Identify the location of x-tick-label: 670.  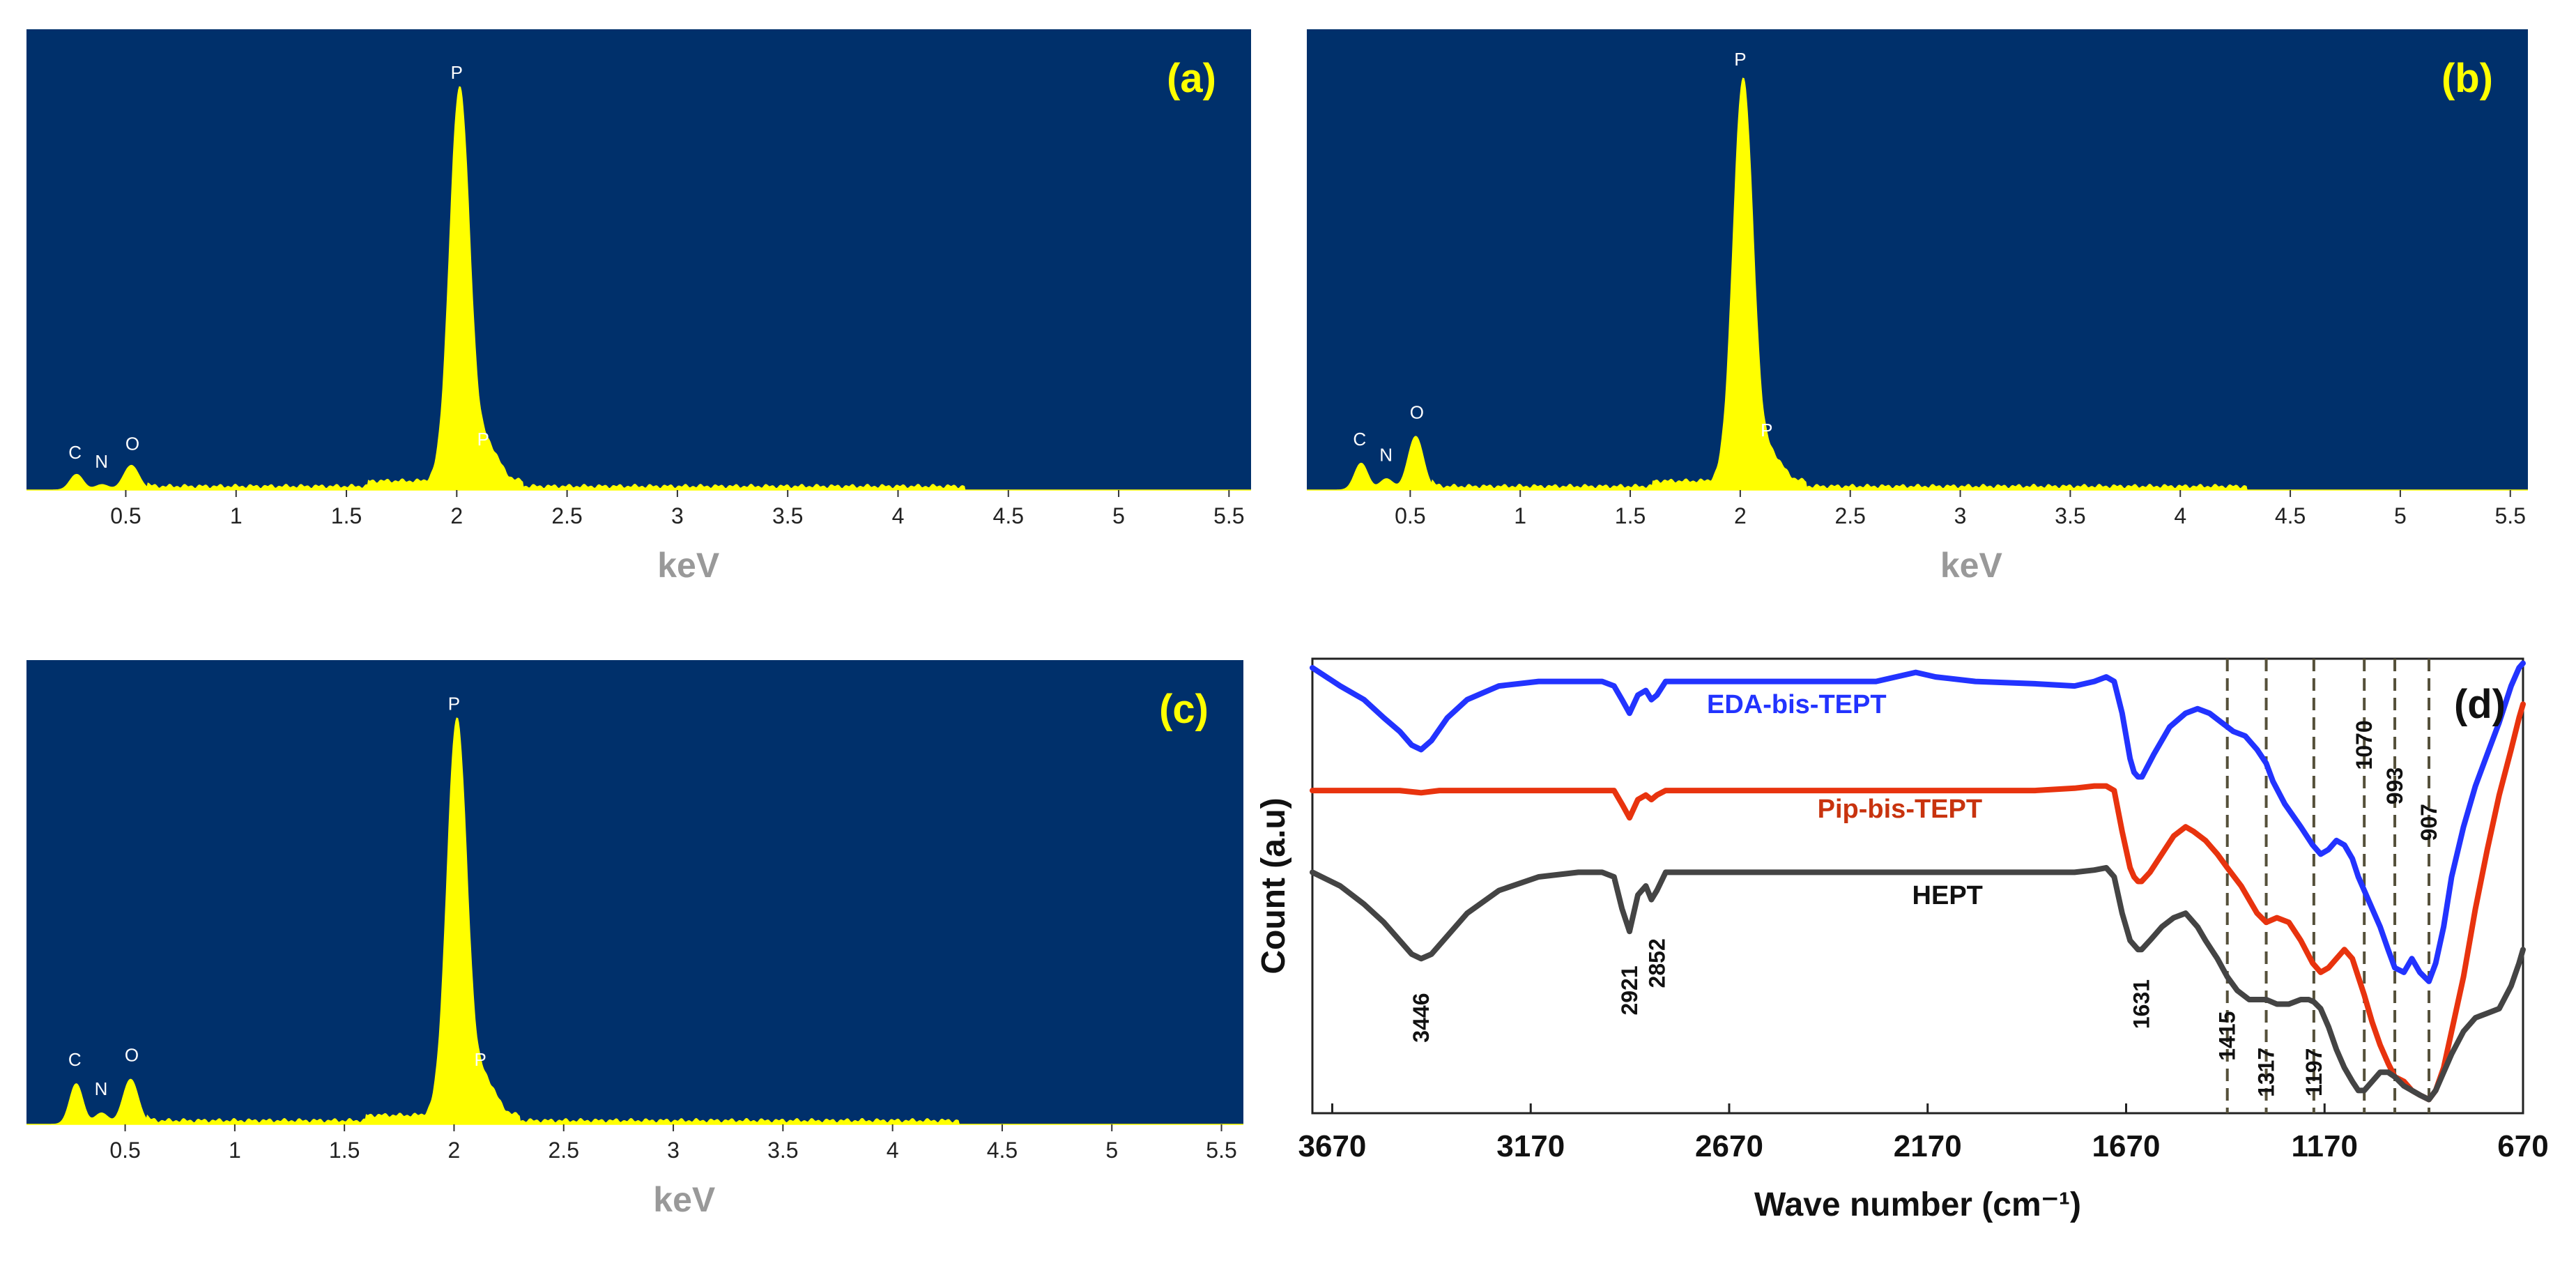
(2522, 1146).